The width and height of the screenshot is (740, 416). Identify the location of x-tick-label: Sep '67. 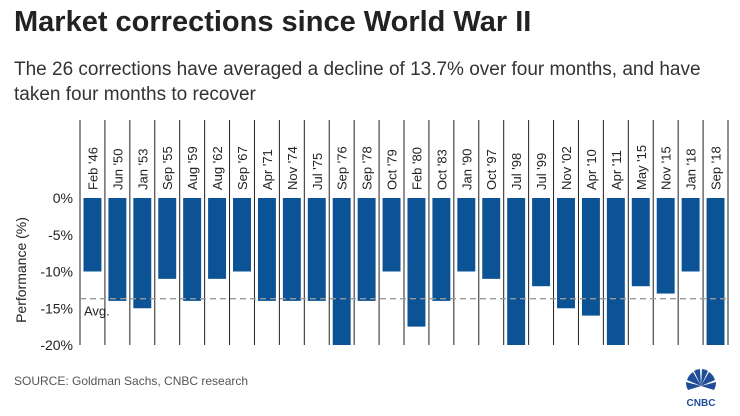
(242, 168).